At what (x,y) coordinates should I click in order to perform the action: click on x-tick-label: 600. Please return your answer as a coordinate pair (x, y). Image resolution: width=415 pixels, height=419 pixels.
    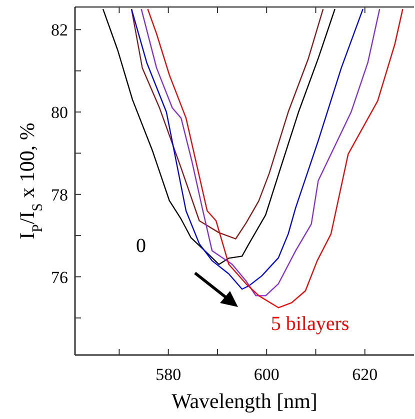
    Looking at the image, I should click on (267, 374).